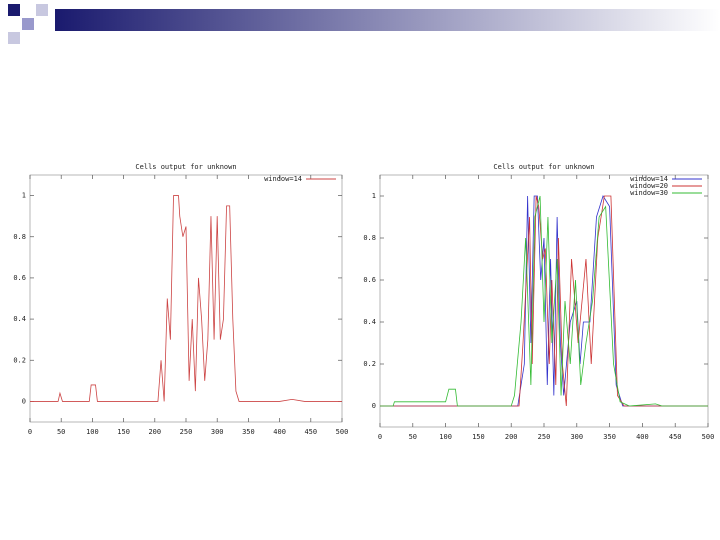  I want to click on title-bar, so click(387, 20).